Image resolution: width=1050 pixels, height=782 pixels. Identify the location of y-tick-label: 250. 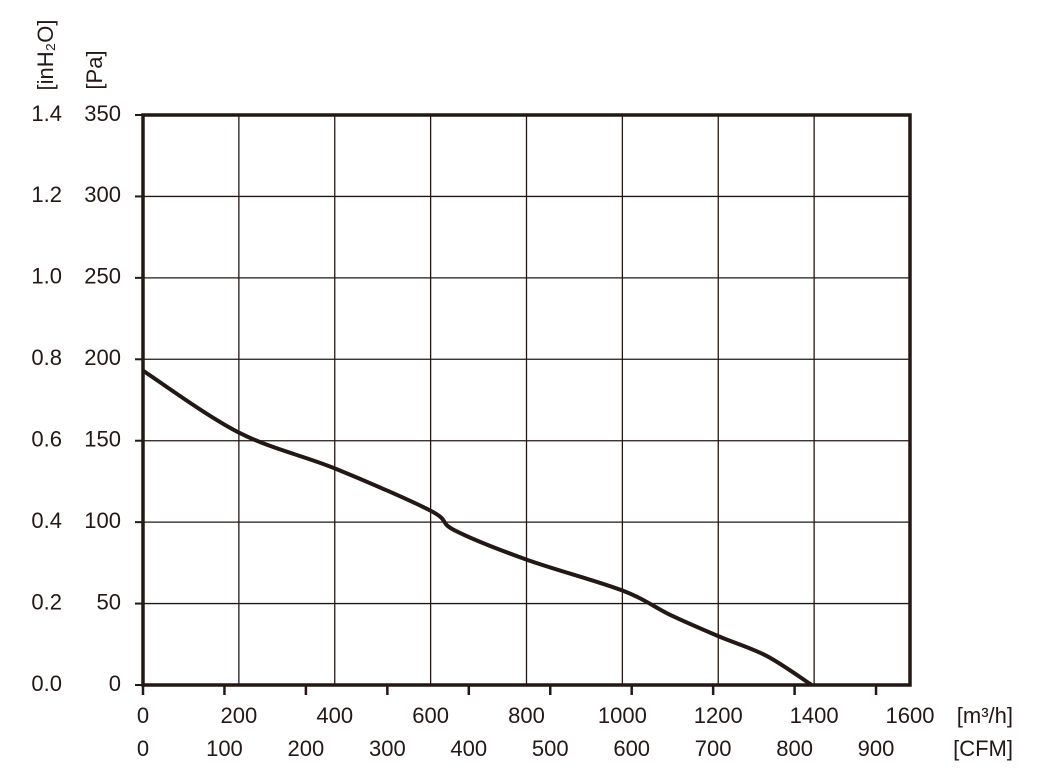
(102, 276).